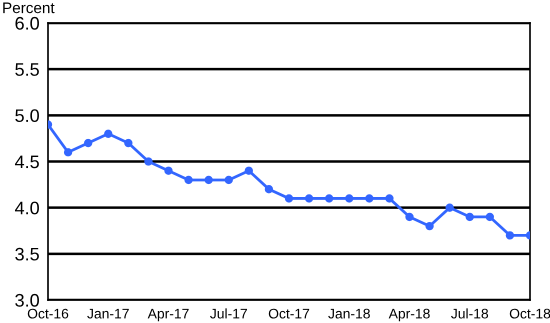  What do you see at coordinates (27, 69) in the screenshot?
I see `y-tick-label: 5.5` at bounding box center [27, 69].